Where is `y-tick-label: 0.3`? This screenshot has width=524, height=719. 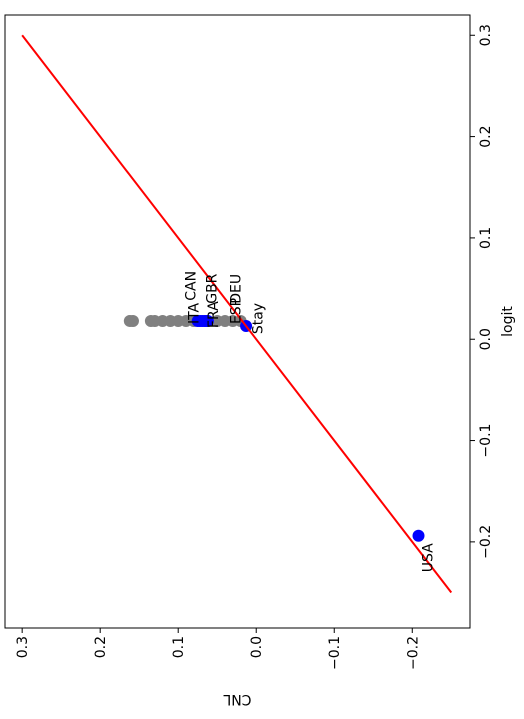
y-tick-label: 0.3 is located at coordinates (23, 647).